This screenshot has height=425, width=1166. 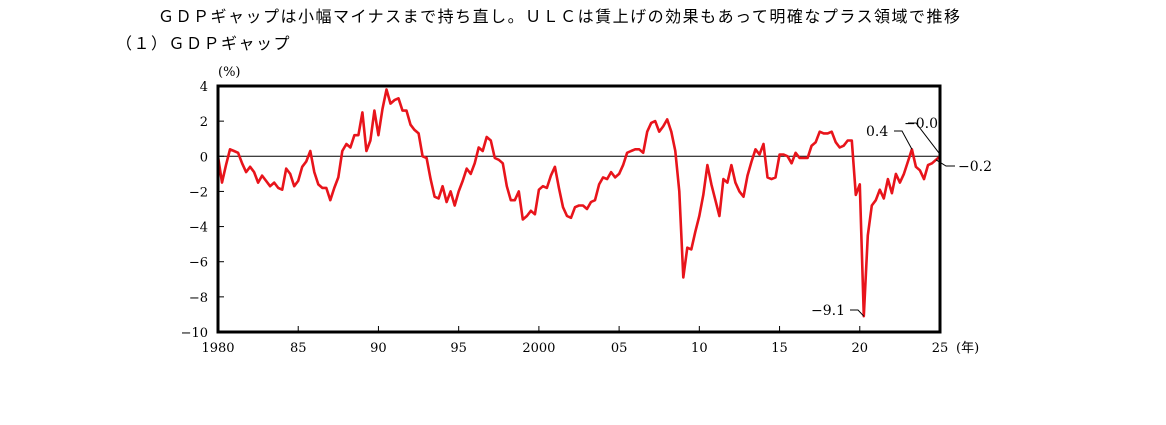 What do you see at coordinates (458, 348) in the screenshot?
I see `x-tick-label: 95` at bounding box center [458, 348].